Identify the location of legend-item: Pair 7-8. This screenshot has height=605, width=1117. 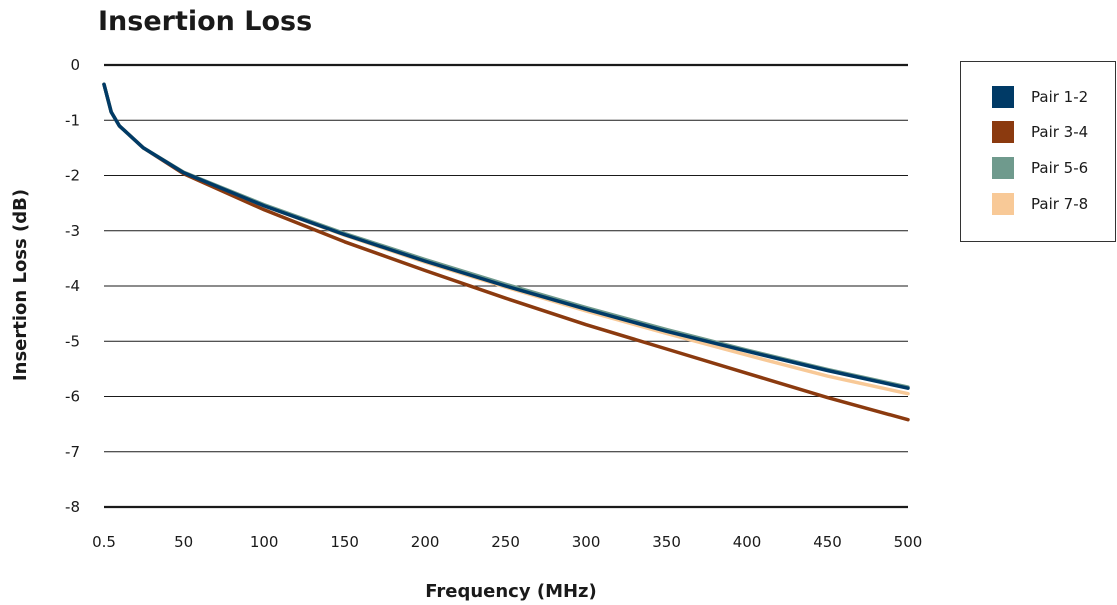
(1040, 204).